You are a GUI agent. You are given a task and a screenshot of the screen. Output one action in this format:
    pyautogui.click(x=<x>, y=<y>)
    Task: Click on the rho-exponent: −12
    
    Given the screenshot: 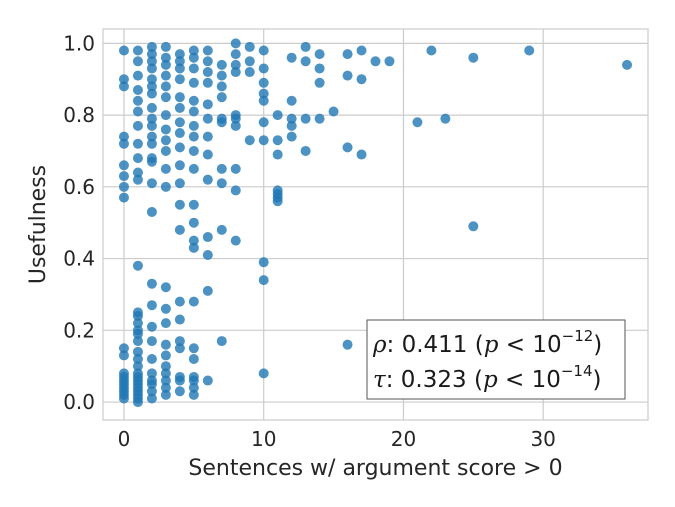 What is the action you would take?
    pyautogui.click(x=578, y=336)
    